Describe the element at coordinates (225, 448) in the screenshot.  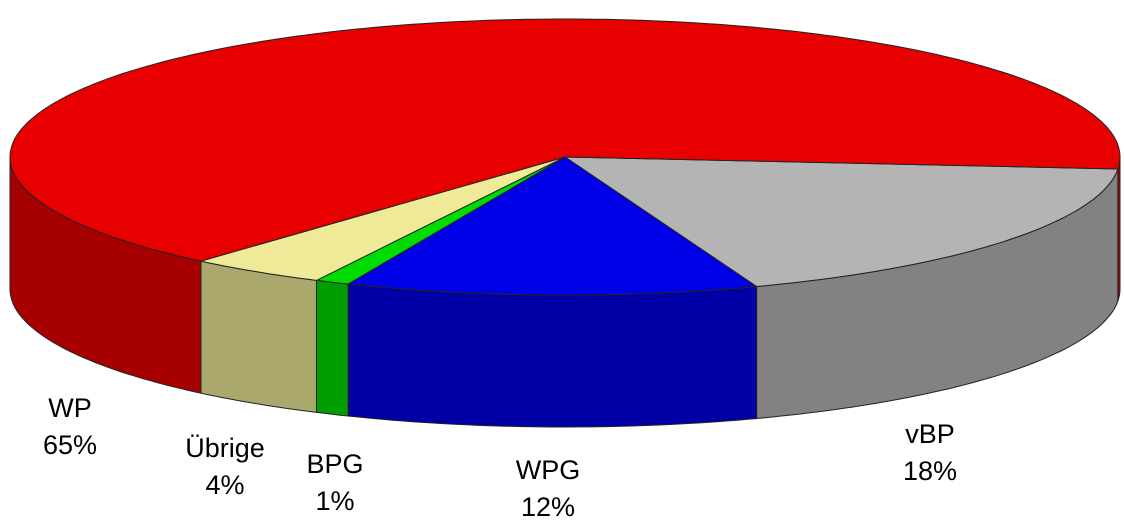
I see `slice-label: Übrige` at that location.